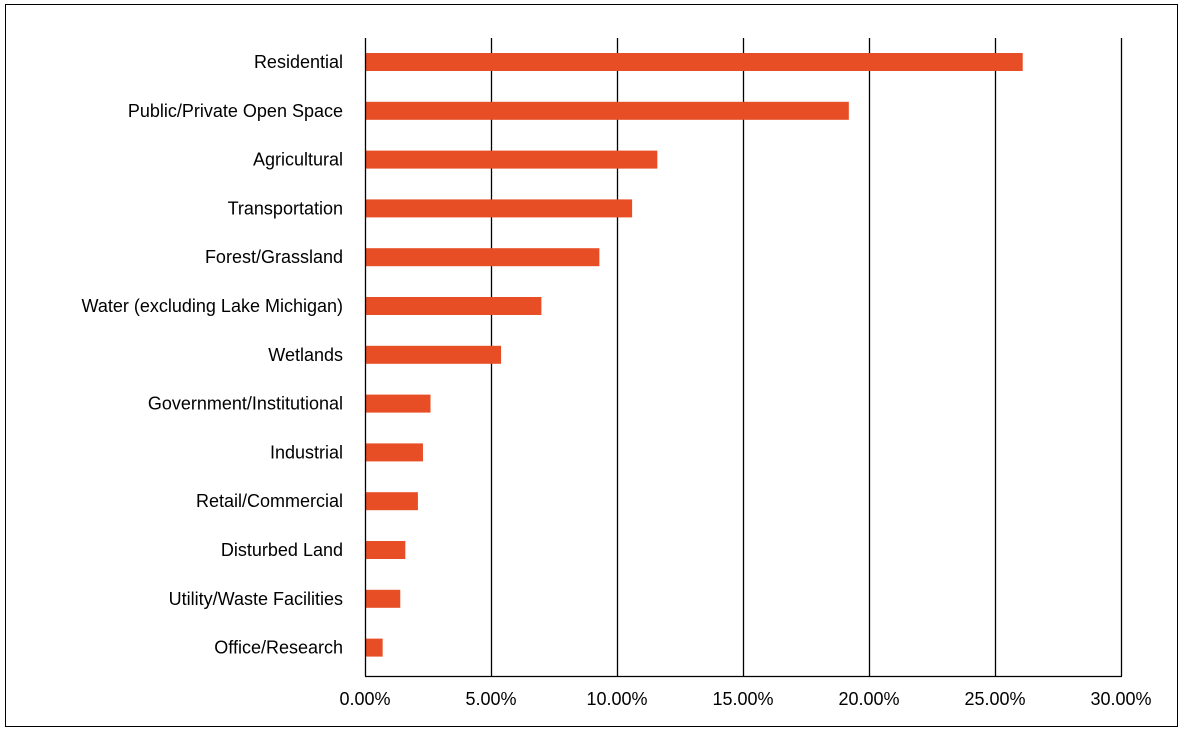 The width and height of the screenshot is (1183, 731). What do you see at coordinates (616, 699) in the screenshot?
I see `x-tick-label: 10.00%` at bounding box center [616, 699].